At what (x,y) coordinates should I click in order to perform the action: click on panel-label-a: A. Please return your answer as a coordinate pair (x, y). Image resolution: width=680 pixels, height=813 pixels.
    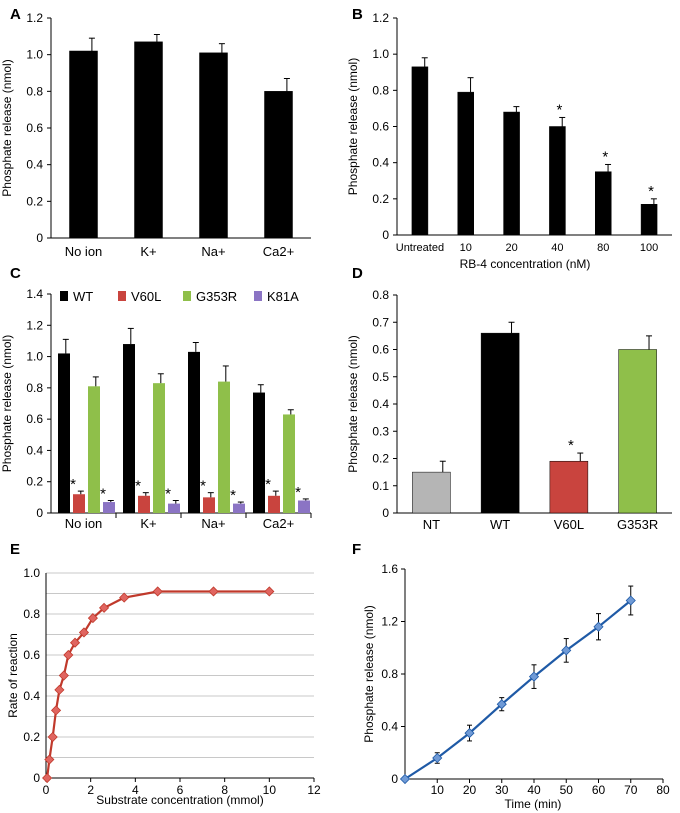
    Looking at the image, I should click on (15, 14).